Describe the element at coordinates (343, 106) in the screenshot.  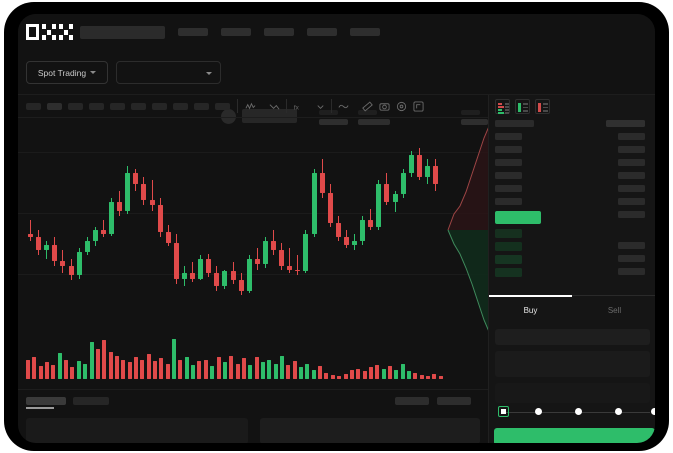
I see `wave-icon` at that location.